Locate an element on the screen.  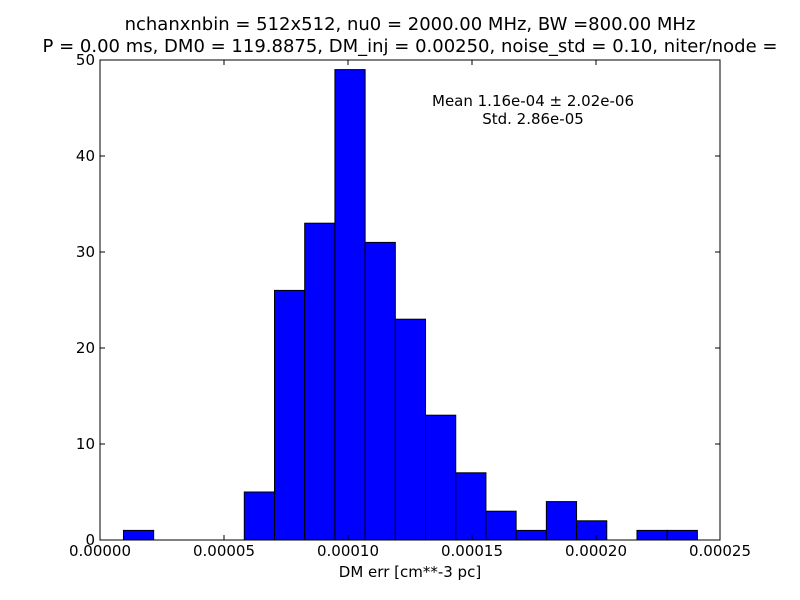
x-tick-label: 0.00015 is located at coordinates (472, 551).